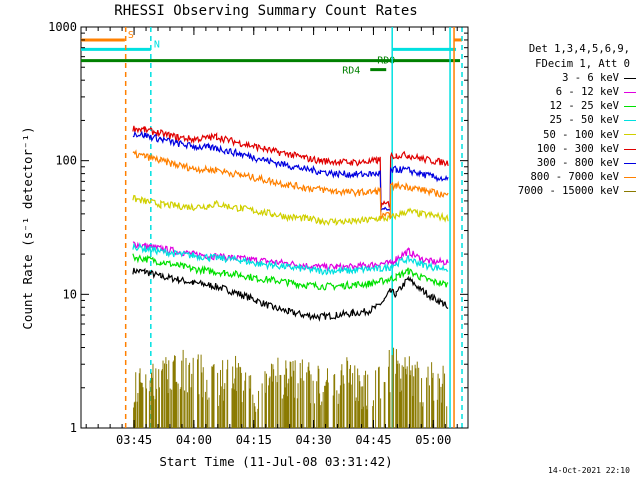 This screenshot has height=480, width=640. Describe the element at coordinates (254, 440) in the screenshot. I see `x-tick-label: 04:15` at that location.